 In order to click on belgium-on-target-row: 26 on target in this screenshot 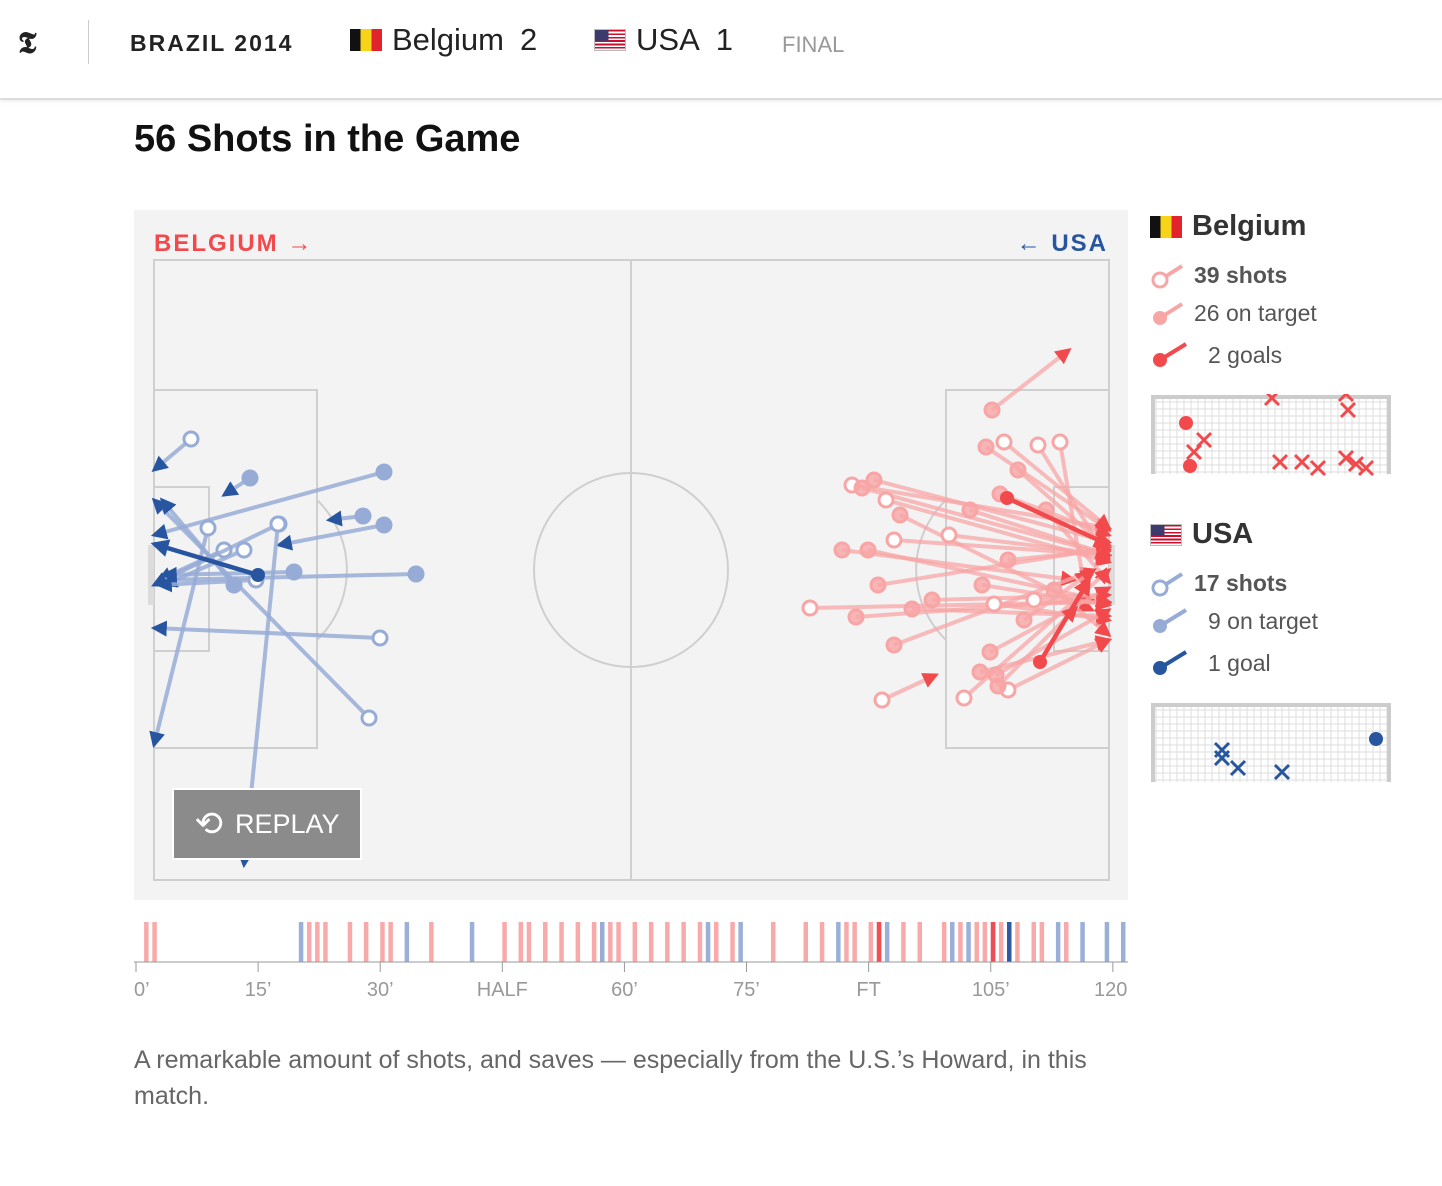, I will do `click(1233, 313)`.